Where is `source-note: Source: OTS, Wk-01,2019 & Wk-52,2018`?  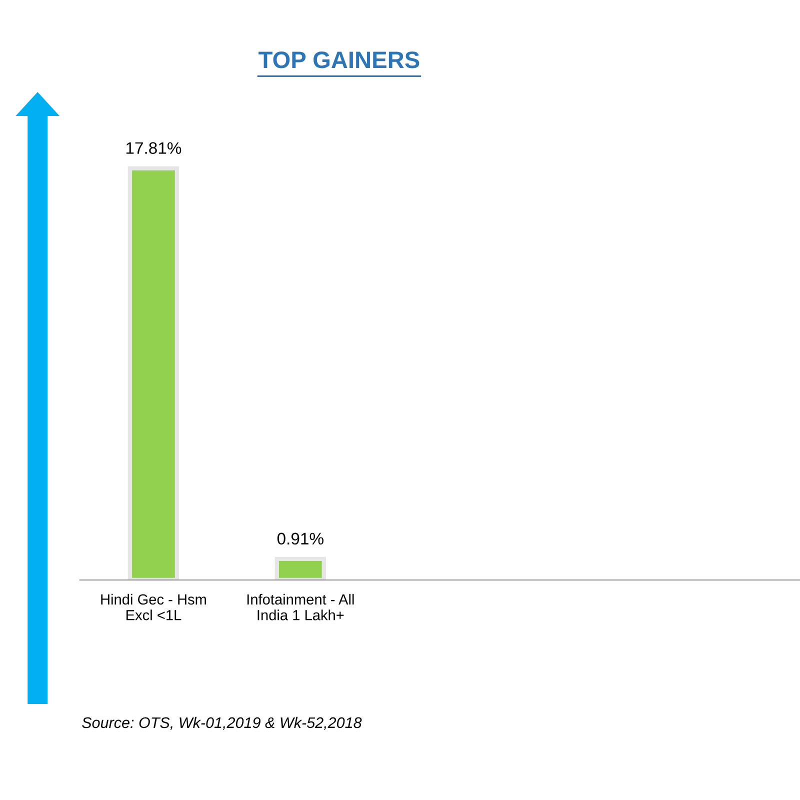
source-note: Source: OTS, Wk-01,2019 & Wk-52,2018 is located at coordinates (222, 723).